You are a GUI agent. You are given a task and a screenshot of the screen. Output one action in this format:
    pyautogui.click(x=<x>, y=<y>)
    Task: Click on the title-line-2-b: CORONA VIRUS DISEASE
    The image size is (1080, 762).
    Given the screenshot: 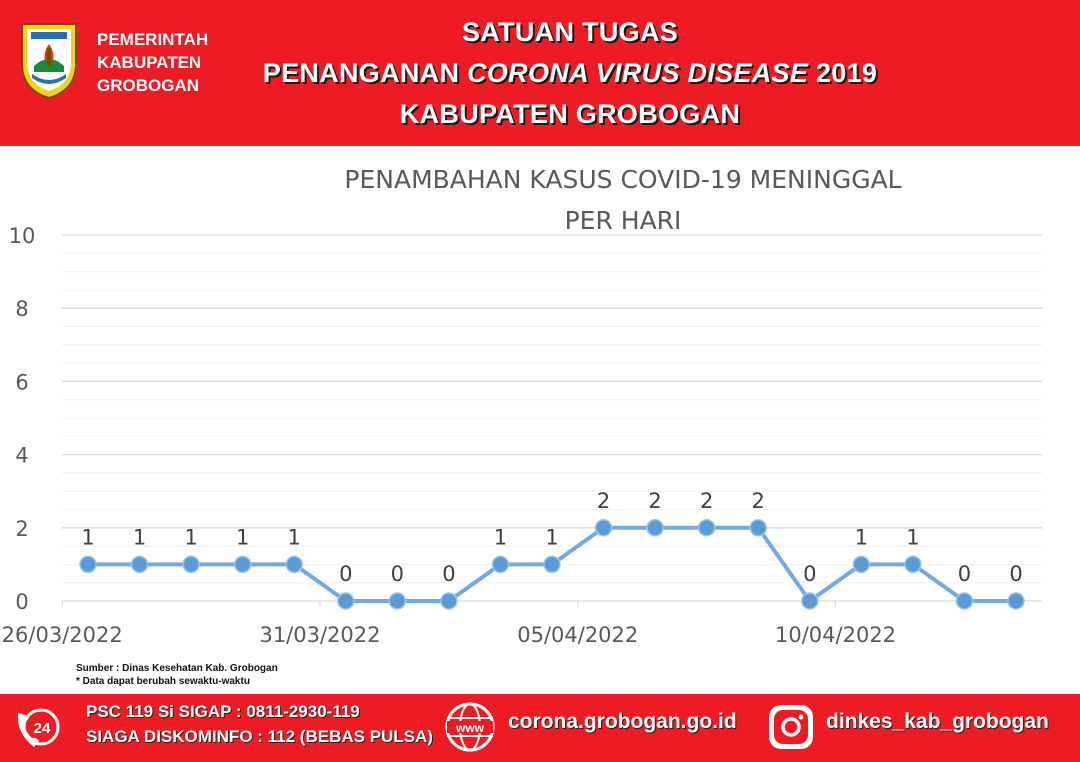 What is the action you would take?
    pyautogui.click(x=638, y=73)
    